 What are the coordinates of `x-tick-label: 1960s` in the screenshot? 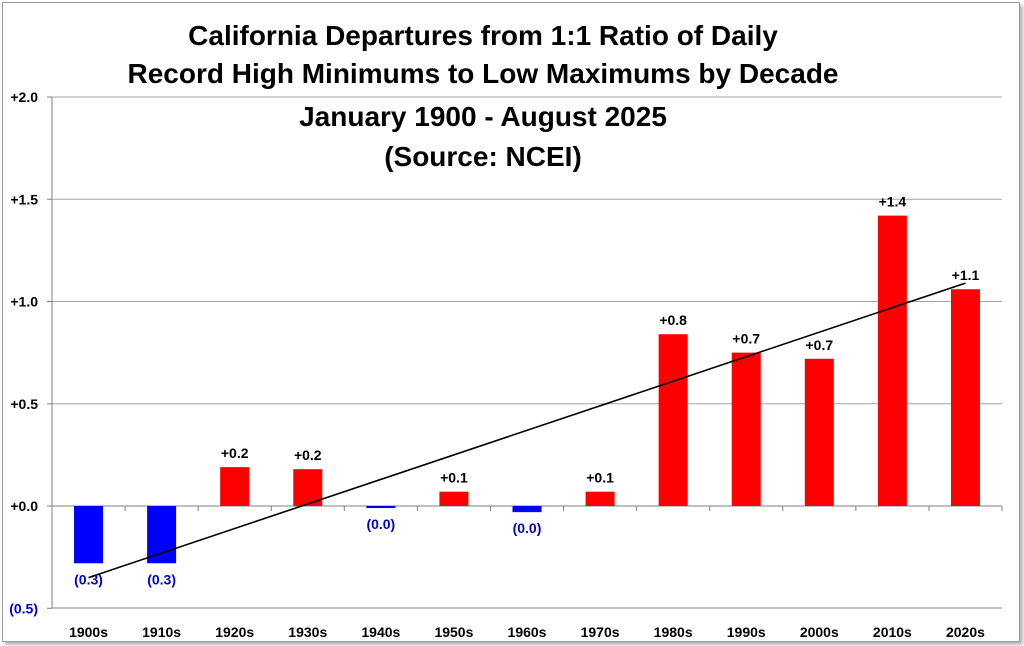 It's located at (527, 632).